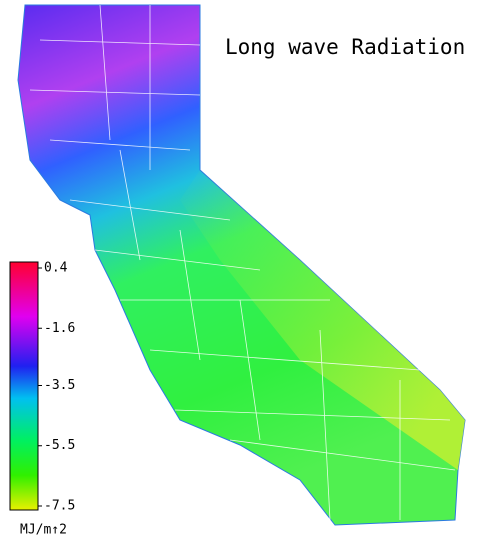 The image size is (500, 554). I want to click on colorbar-unit: MJ/m↑2, so click(43, 530).